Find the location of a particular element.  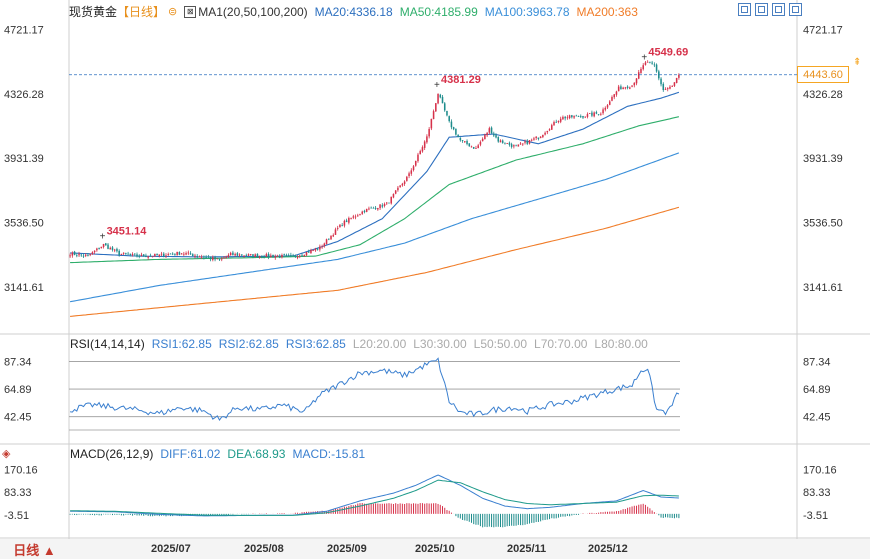

ma-toggle-icon: ⊠ is located at coordinates (190, 11).